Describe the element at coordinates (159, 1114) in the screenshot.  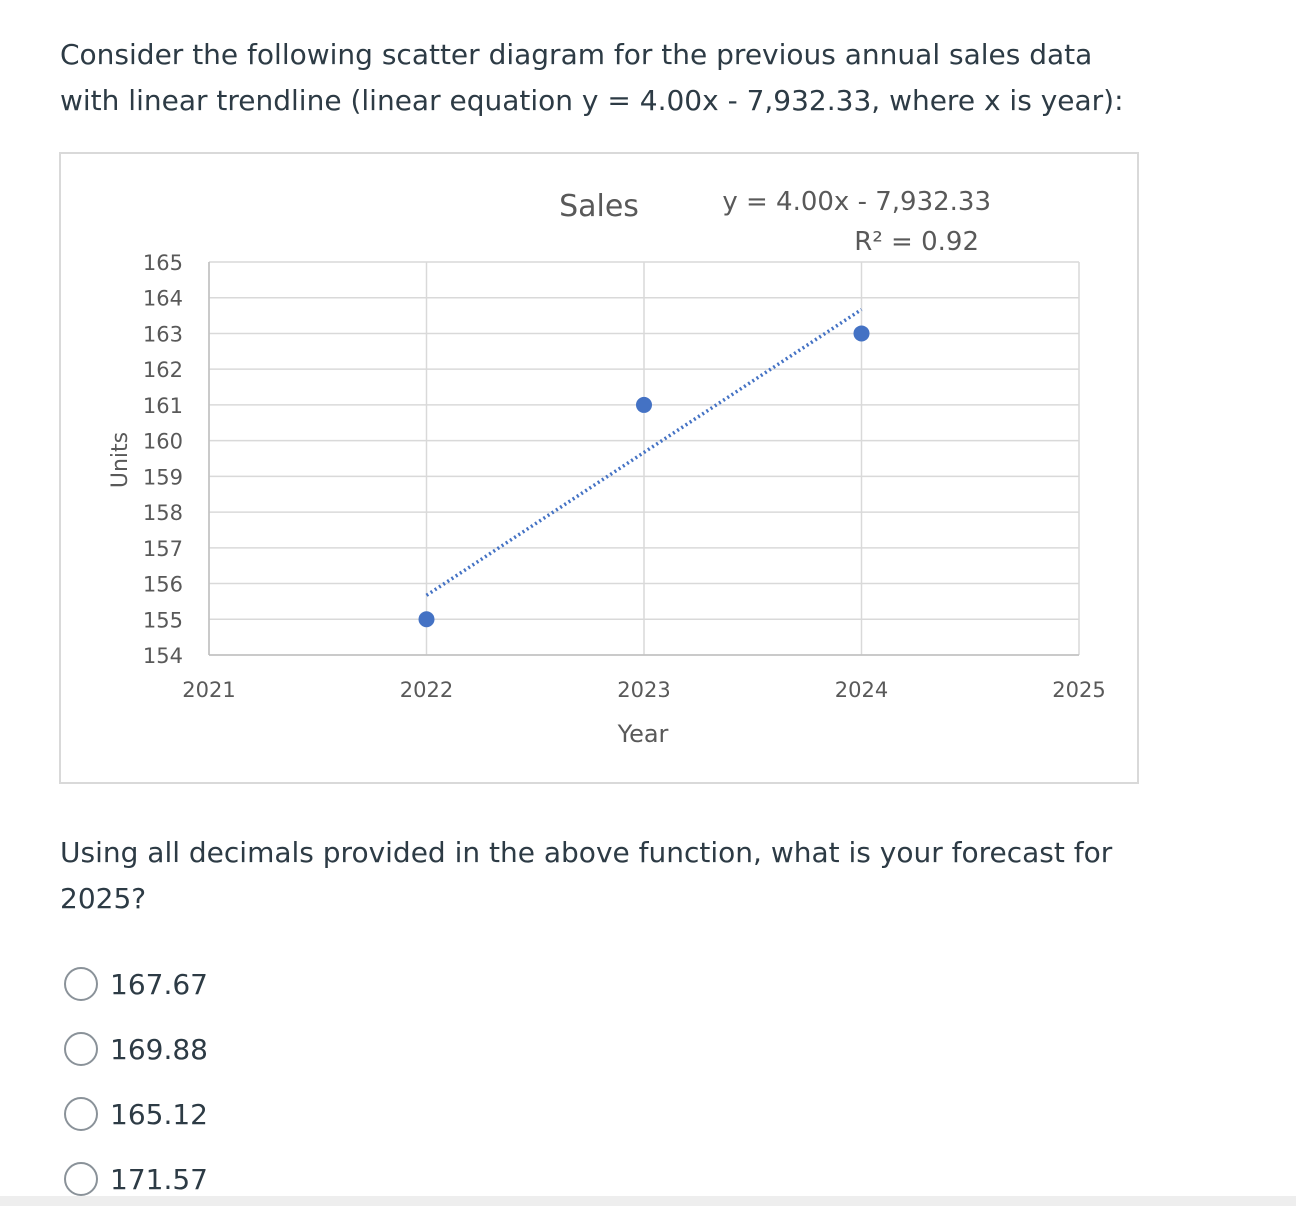
I see `answer-label: 165.12` at that location.